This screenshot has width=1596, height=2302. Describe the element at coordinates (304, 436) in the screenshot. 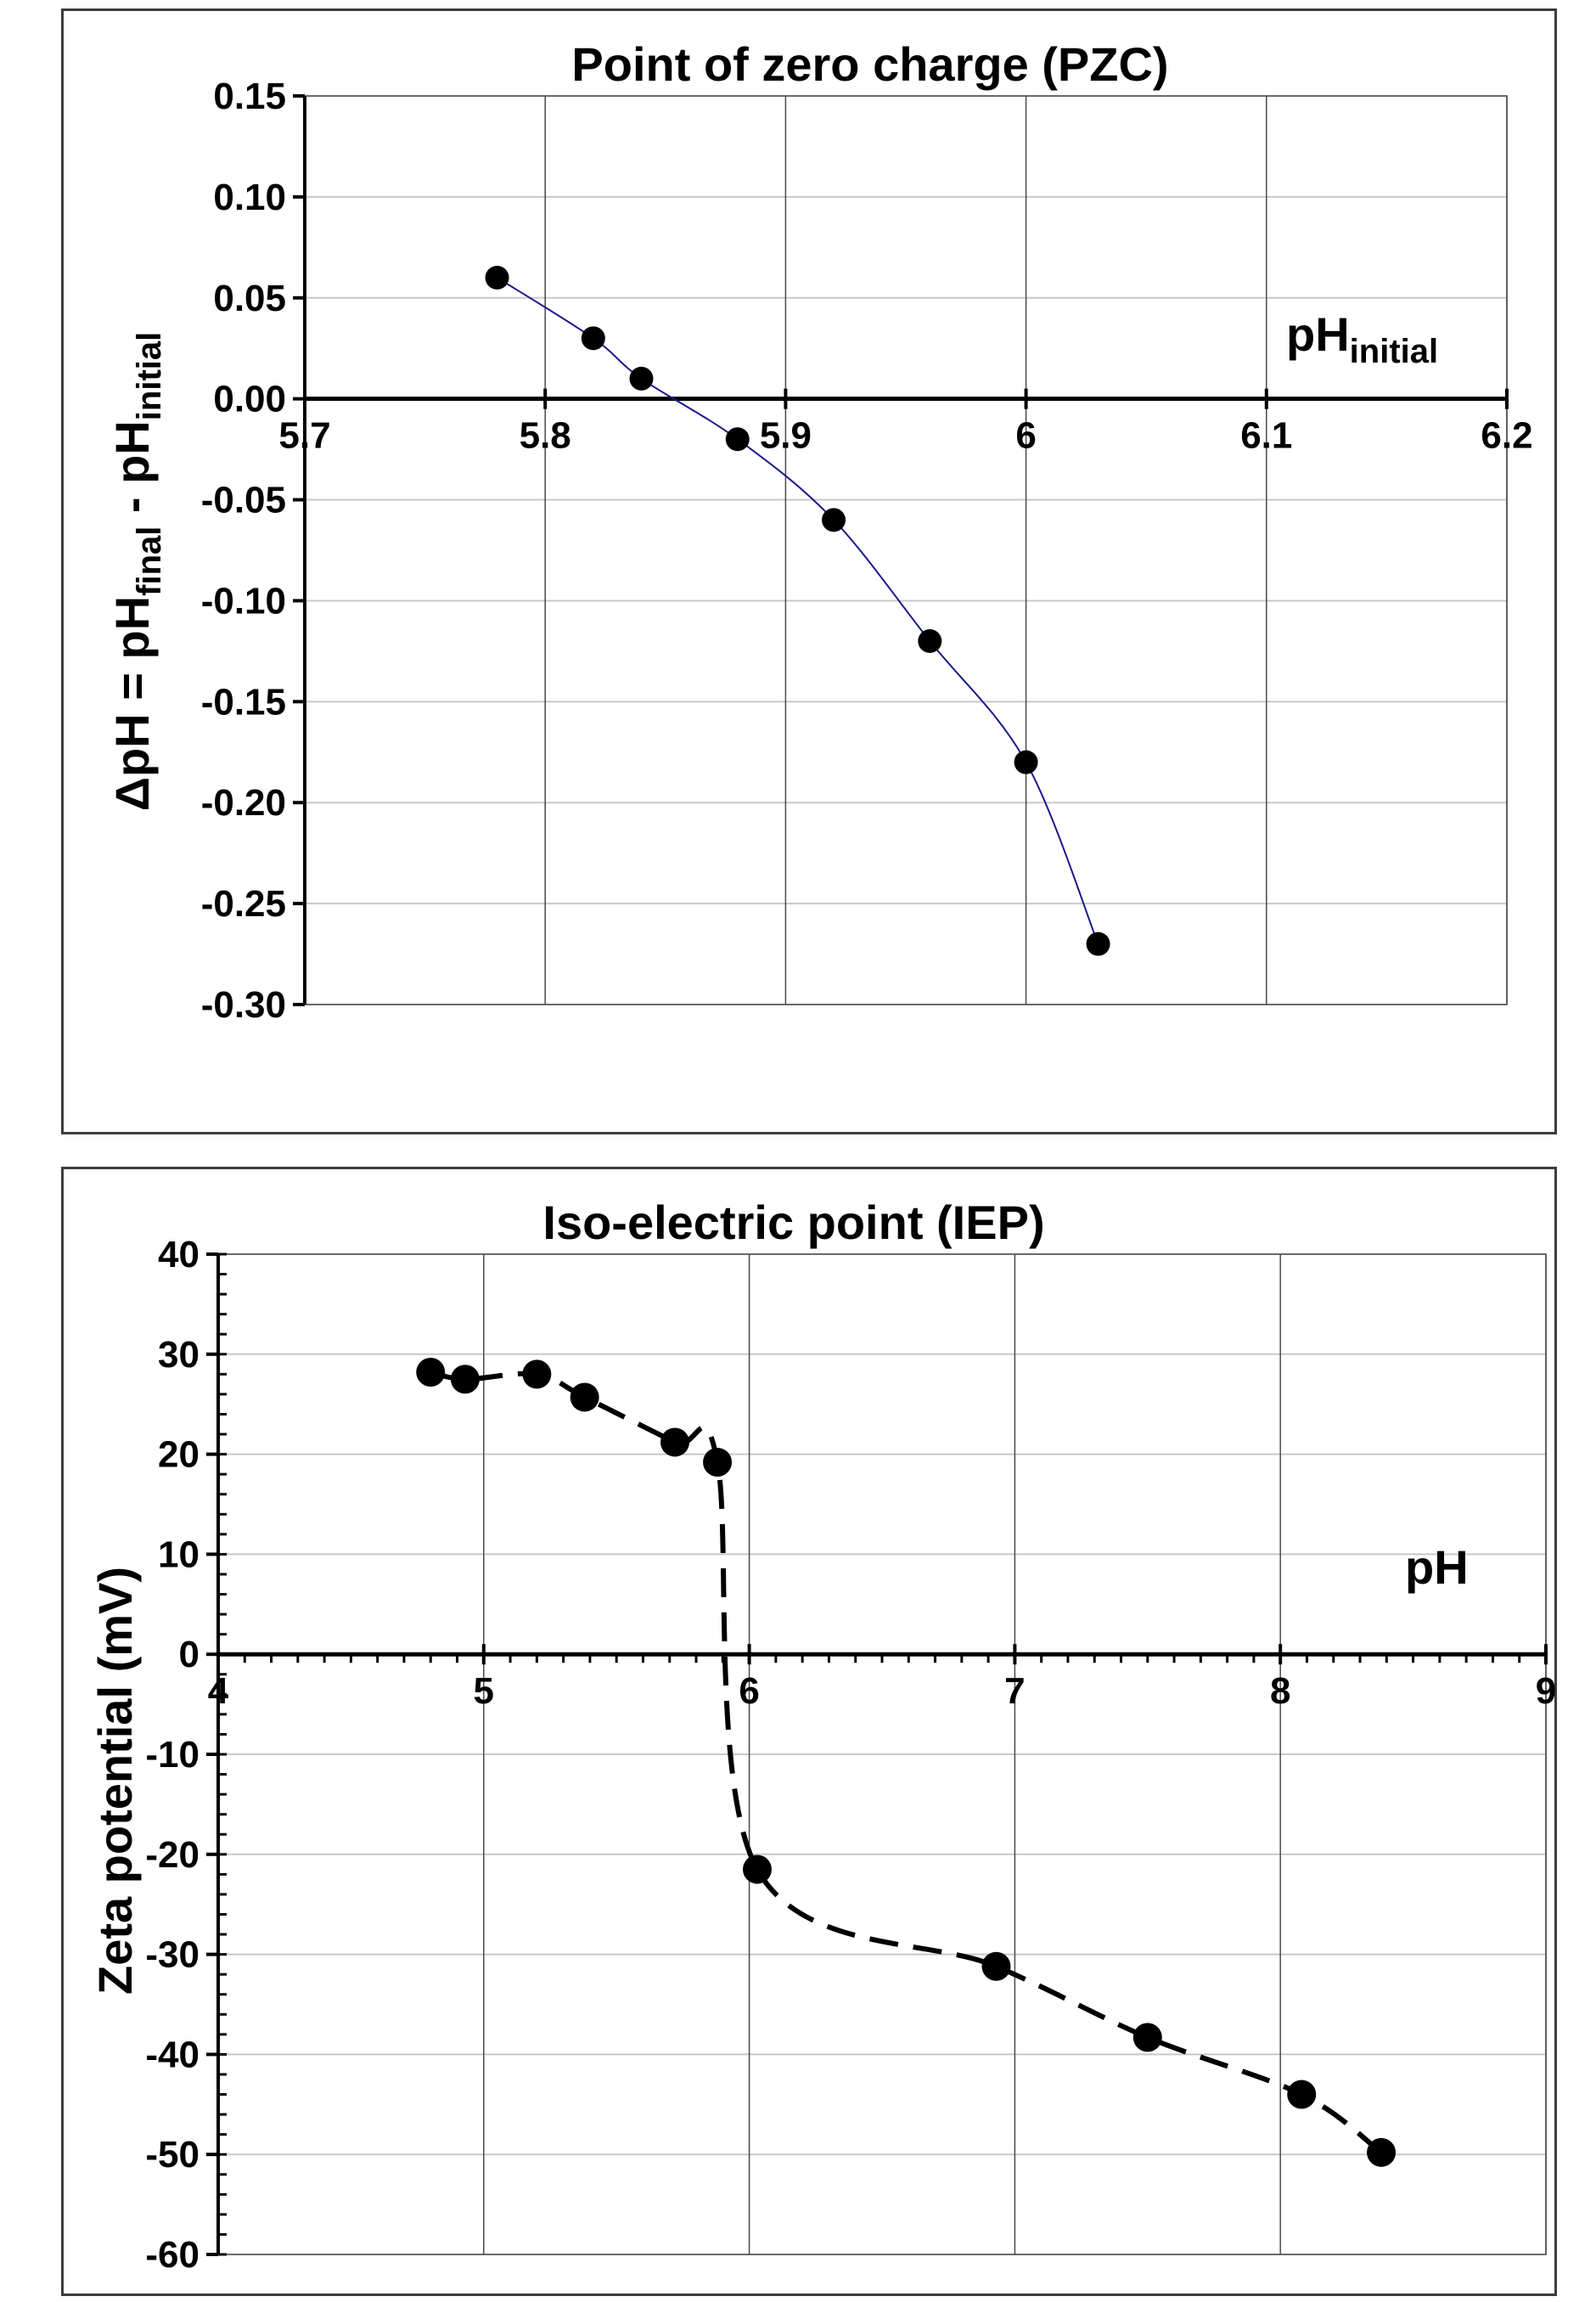

I see `pzc-x-tick-label: 5.7` at that location.